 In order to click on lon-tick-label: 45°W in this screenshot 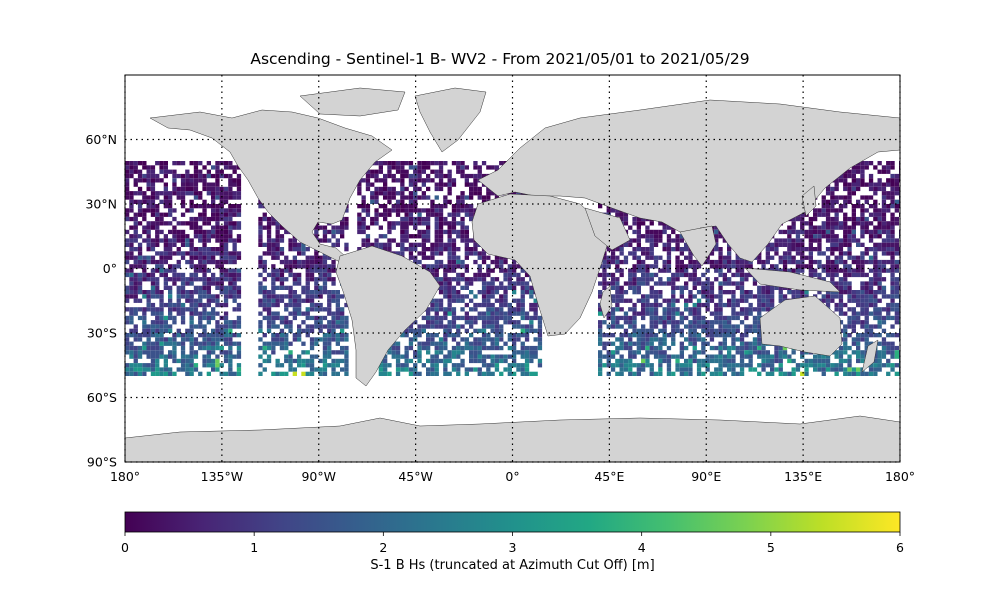, I will do `click(415, 476)`.